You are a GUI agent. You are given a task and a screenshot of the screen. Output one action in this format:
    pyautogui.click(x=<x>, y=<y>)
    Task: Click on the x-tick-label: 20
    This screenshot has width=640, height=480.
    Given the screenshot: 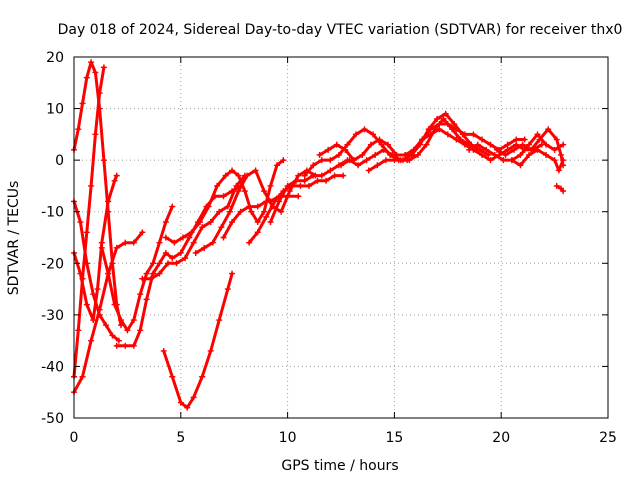 What is the action you would take?
    pyautogui.click(x=501, y=438)
    